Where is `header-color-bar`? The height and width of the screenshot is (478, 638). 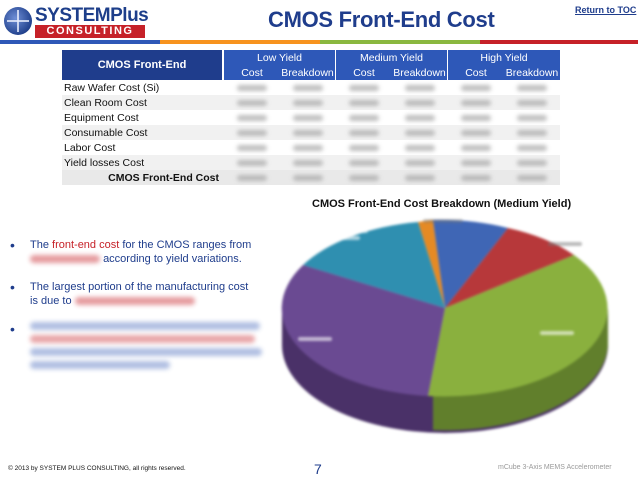 header-color-bar is located at coordinates (319, 42).